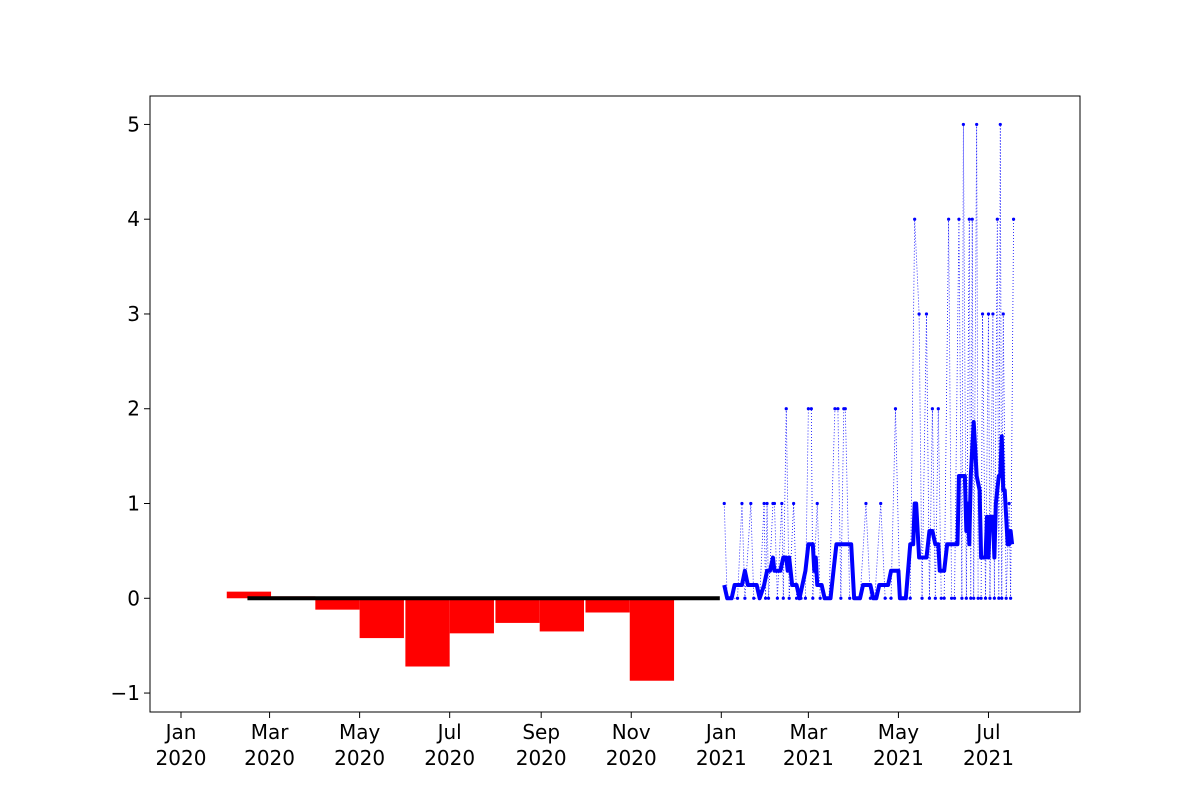 The height and width of the screenshot is (800, 1200). I want to click on bars-layer, so click(450, 636).